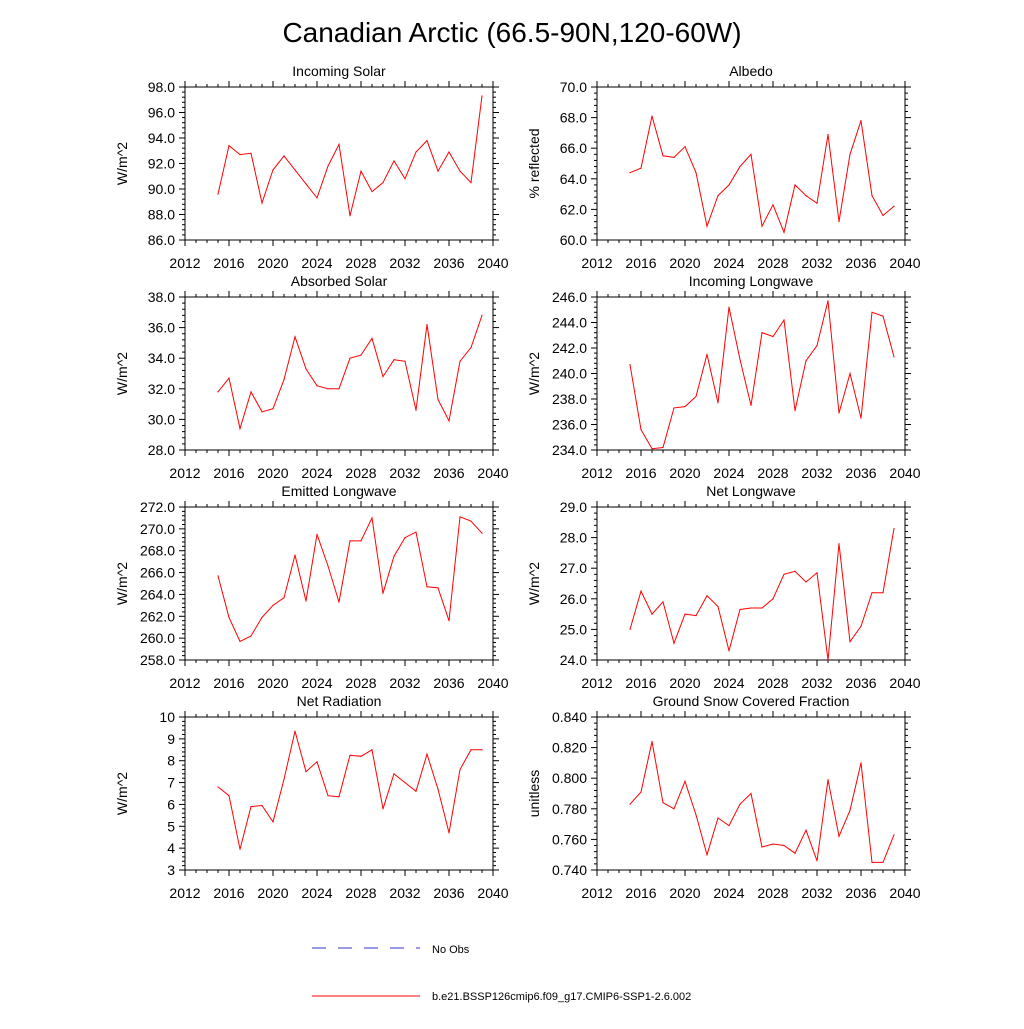 The width and height of the screenshot is (1024, 1029). I want to click on y-axis-label: W/m^2, so click(122, 793).